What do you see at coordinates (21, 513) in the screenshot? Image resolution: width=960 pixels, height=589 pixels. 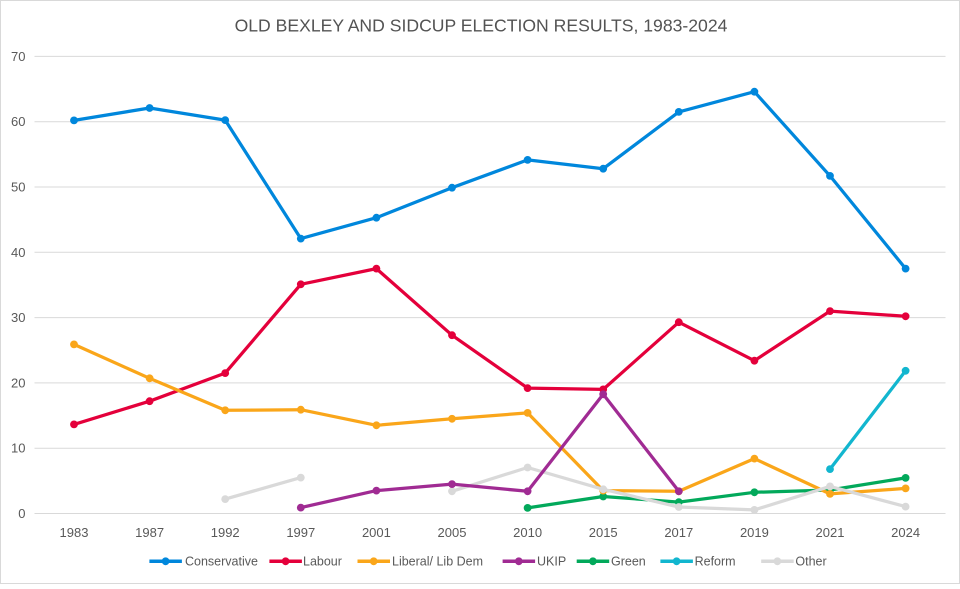 I see `svg-text: 0` at bounding box center [21, 513].